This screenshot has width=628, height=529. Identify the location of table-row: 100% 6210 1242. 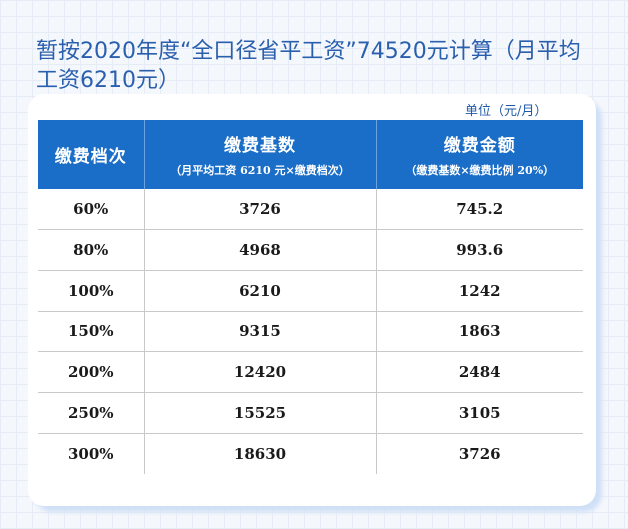
(310, 291).